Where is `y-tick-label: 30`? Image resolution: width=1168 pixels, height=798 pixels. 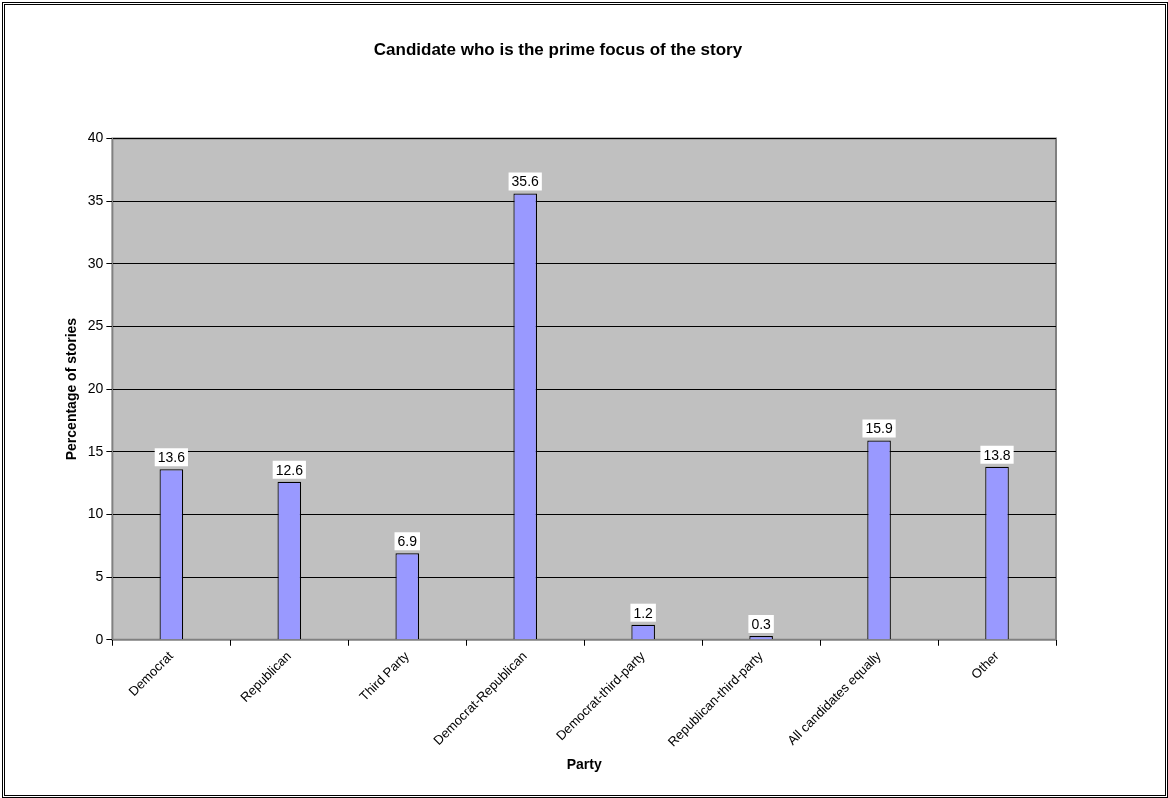 y-tick-label: 30 is located at coordinates (95, 262).